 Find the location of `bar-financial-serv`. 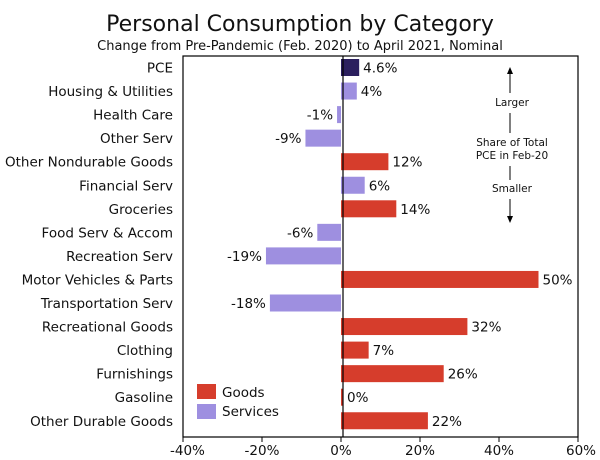

bar-financial-serv is located at coordinates (353, 185).